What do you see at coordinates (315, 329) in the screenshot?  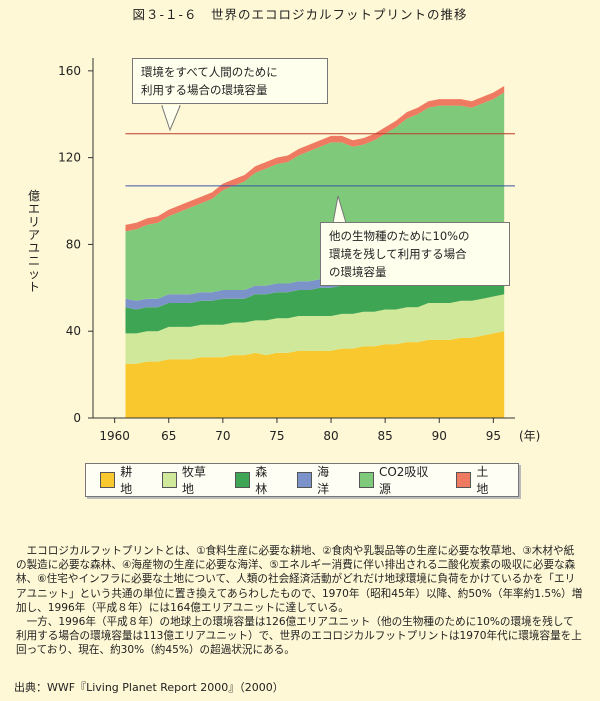 I see `area-牧草地` at bounding box center [315, 329].